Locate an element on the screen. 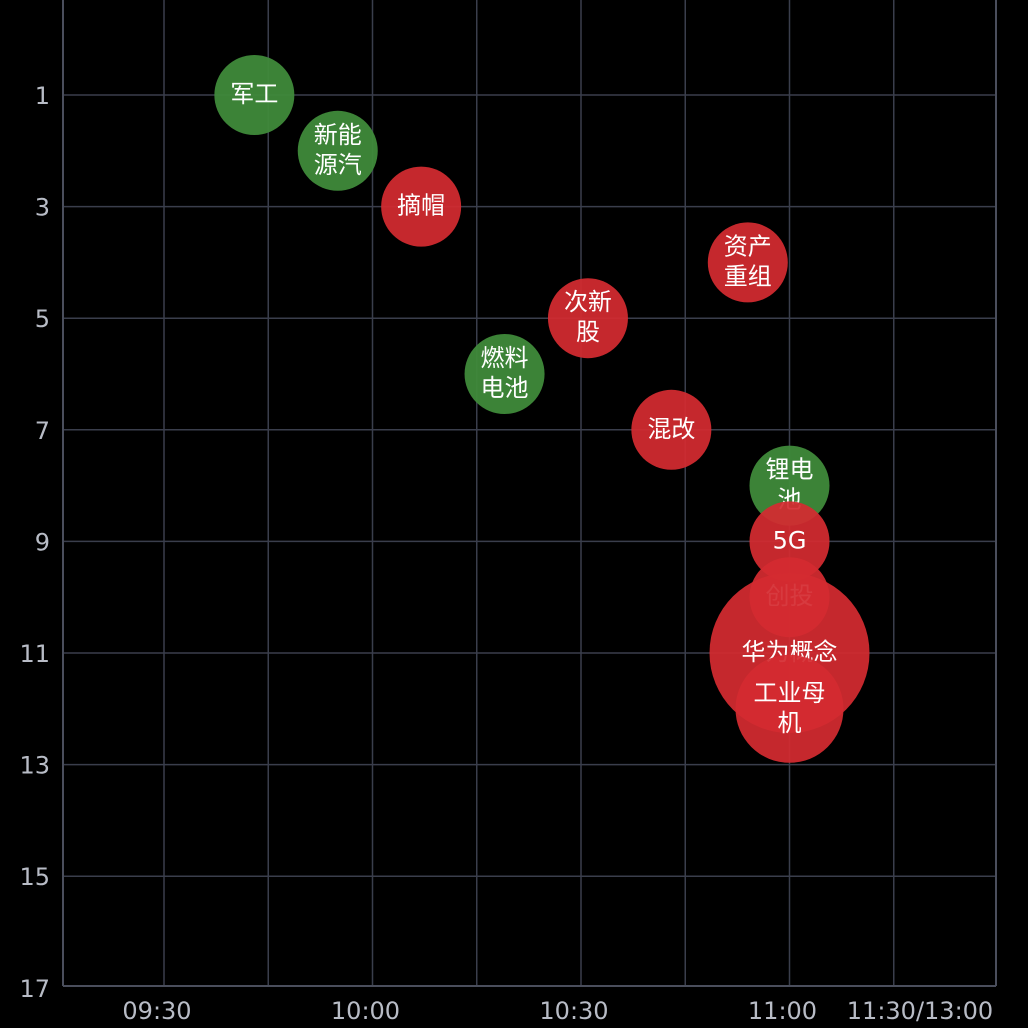 Image resolution: width=1028 pixels, height=1028 pixels. y-tick-label: 3 is located at coordinates (42, 208).